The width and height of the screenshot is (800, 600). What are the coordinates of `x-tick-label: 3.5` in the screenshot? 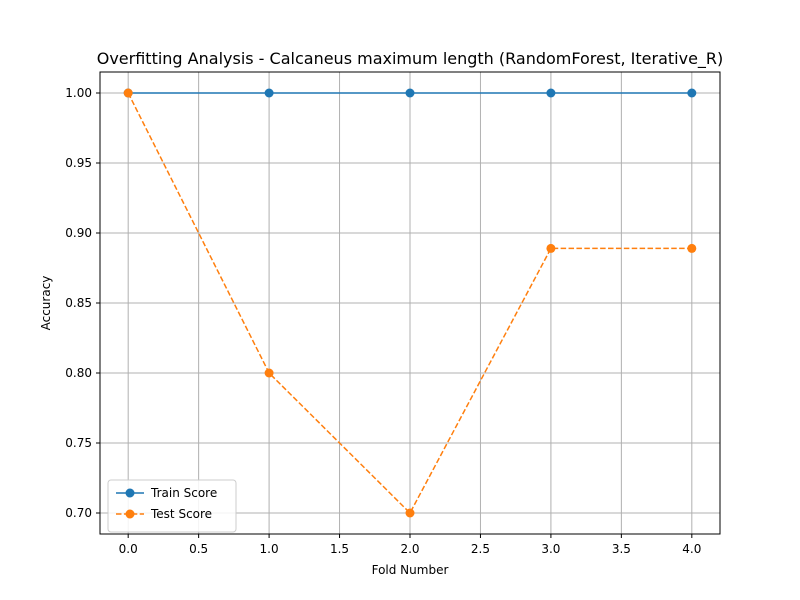 It's located at (621, 549).